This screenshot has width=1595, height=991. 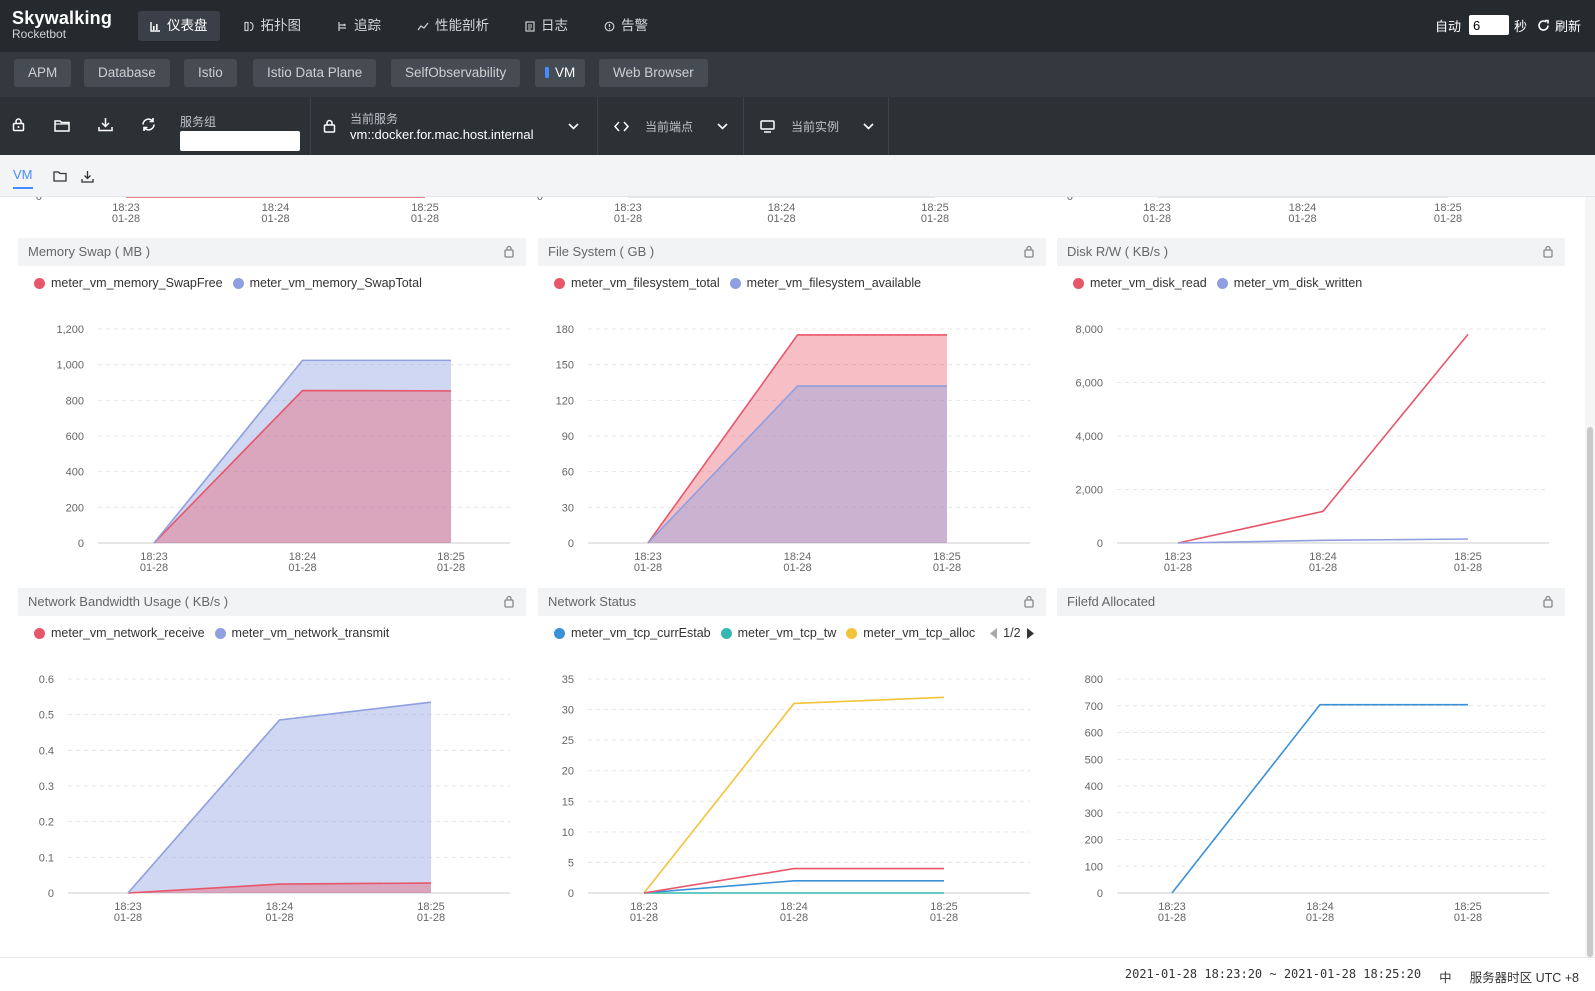 I want to click on refresh-interval-input, so click(x=1488, y=25).